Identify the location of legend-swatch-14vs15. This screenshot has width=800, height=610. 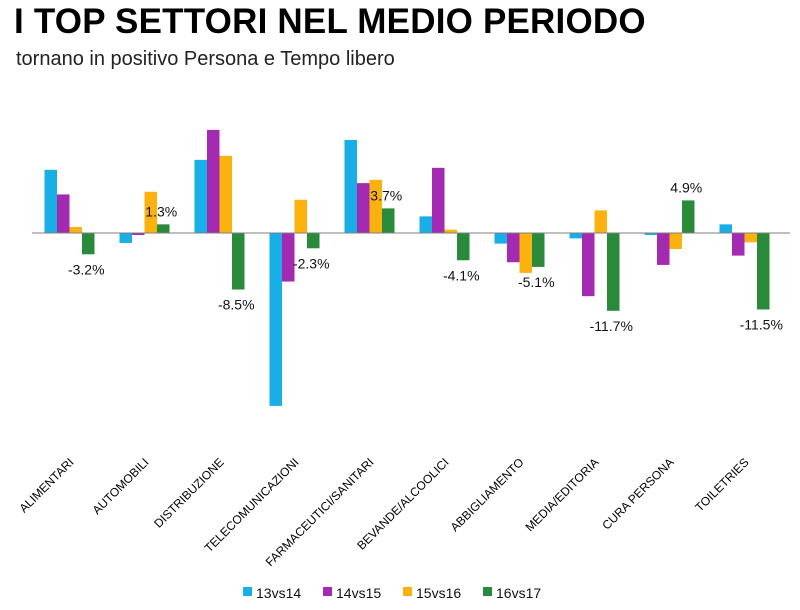
(327, 591).